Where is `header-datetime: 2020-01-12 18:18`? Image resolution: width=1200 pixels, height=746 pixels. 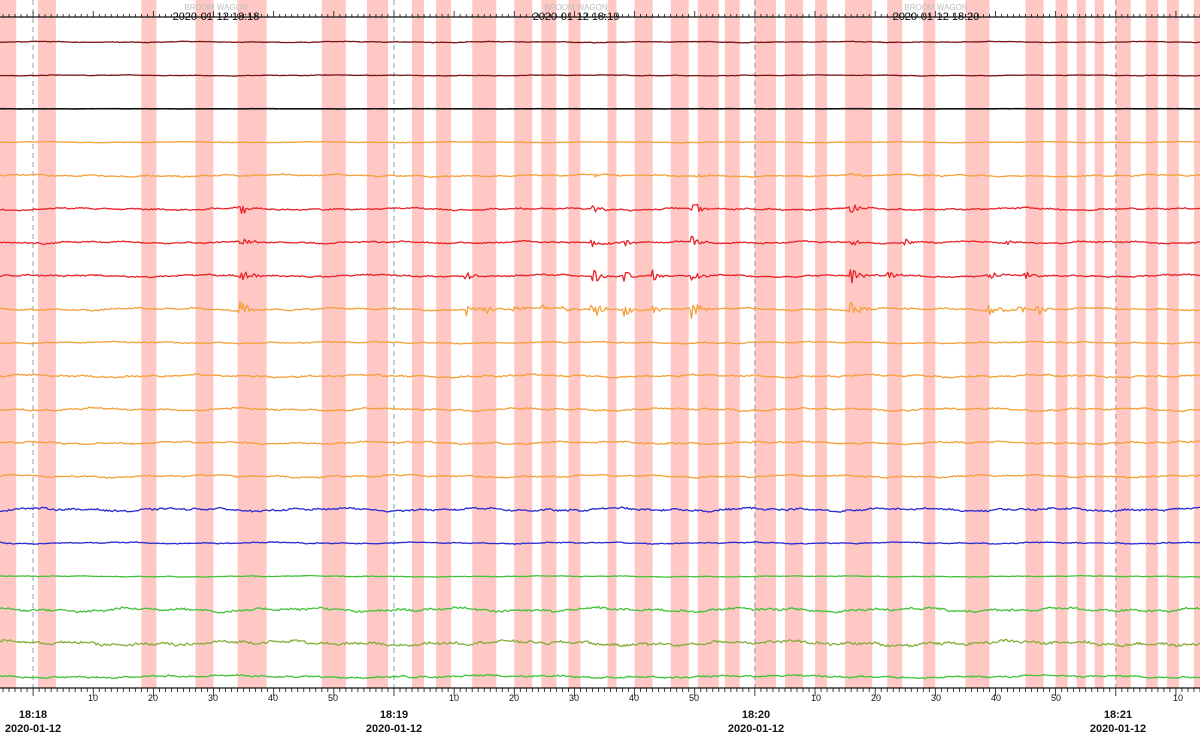 header-datetime: 2020-01-12 18:18 is located at coordinates (216, 17).